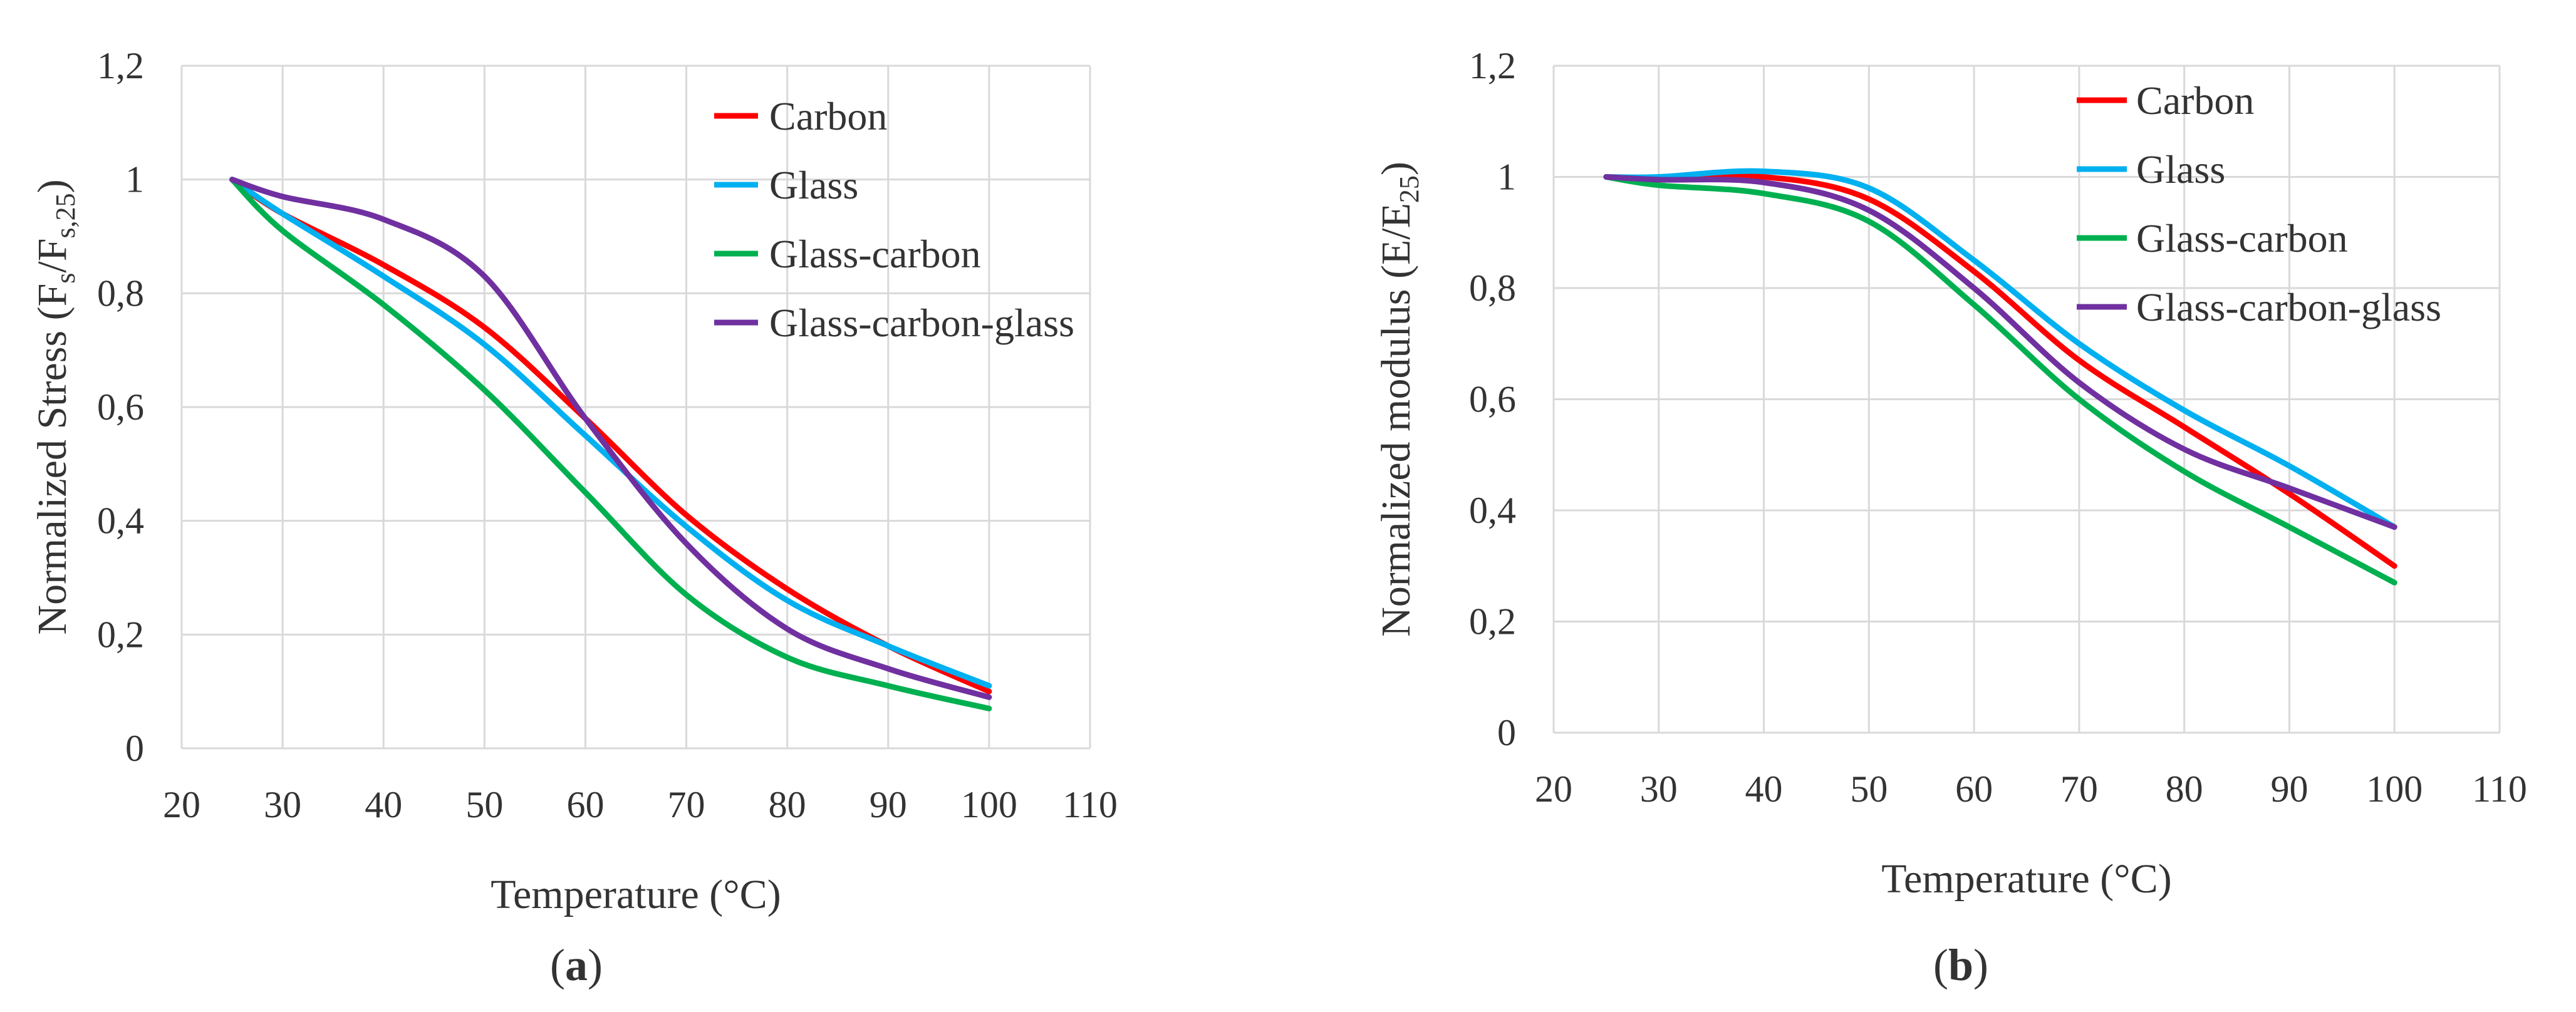  I want to click on y-axis-title-main: Normalized modulus (E/E, so click(1396, 420).